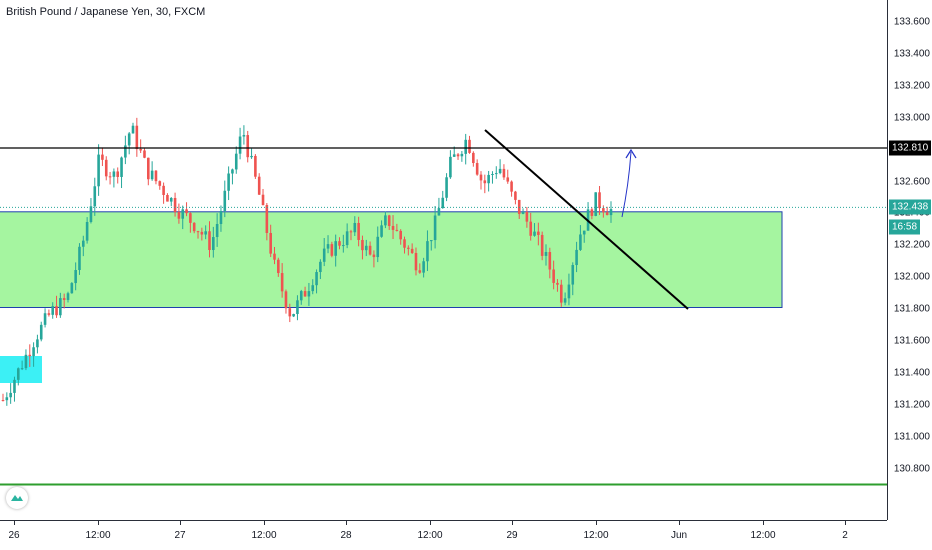 This screenshot has width=932, height=550. I want to click on price-tick-label: 131.600, so click(911, 341).